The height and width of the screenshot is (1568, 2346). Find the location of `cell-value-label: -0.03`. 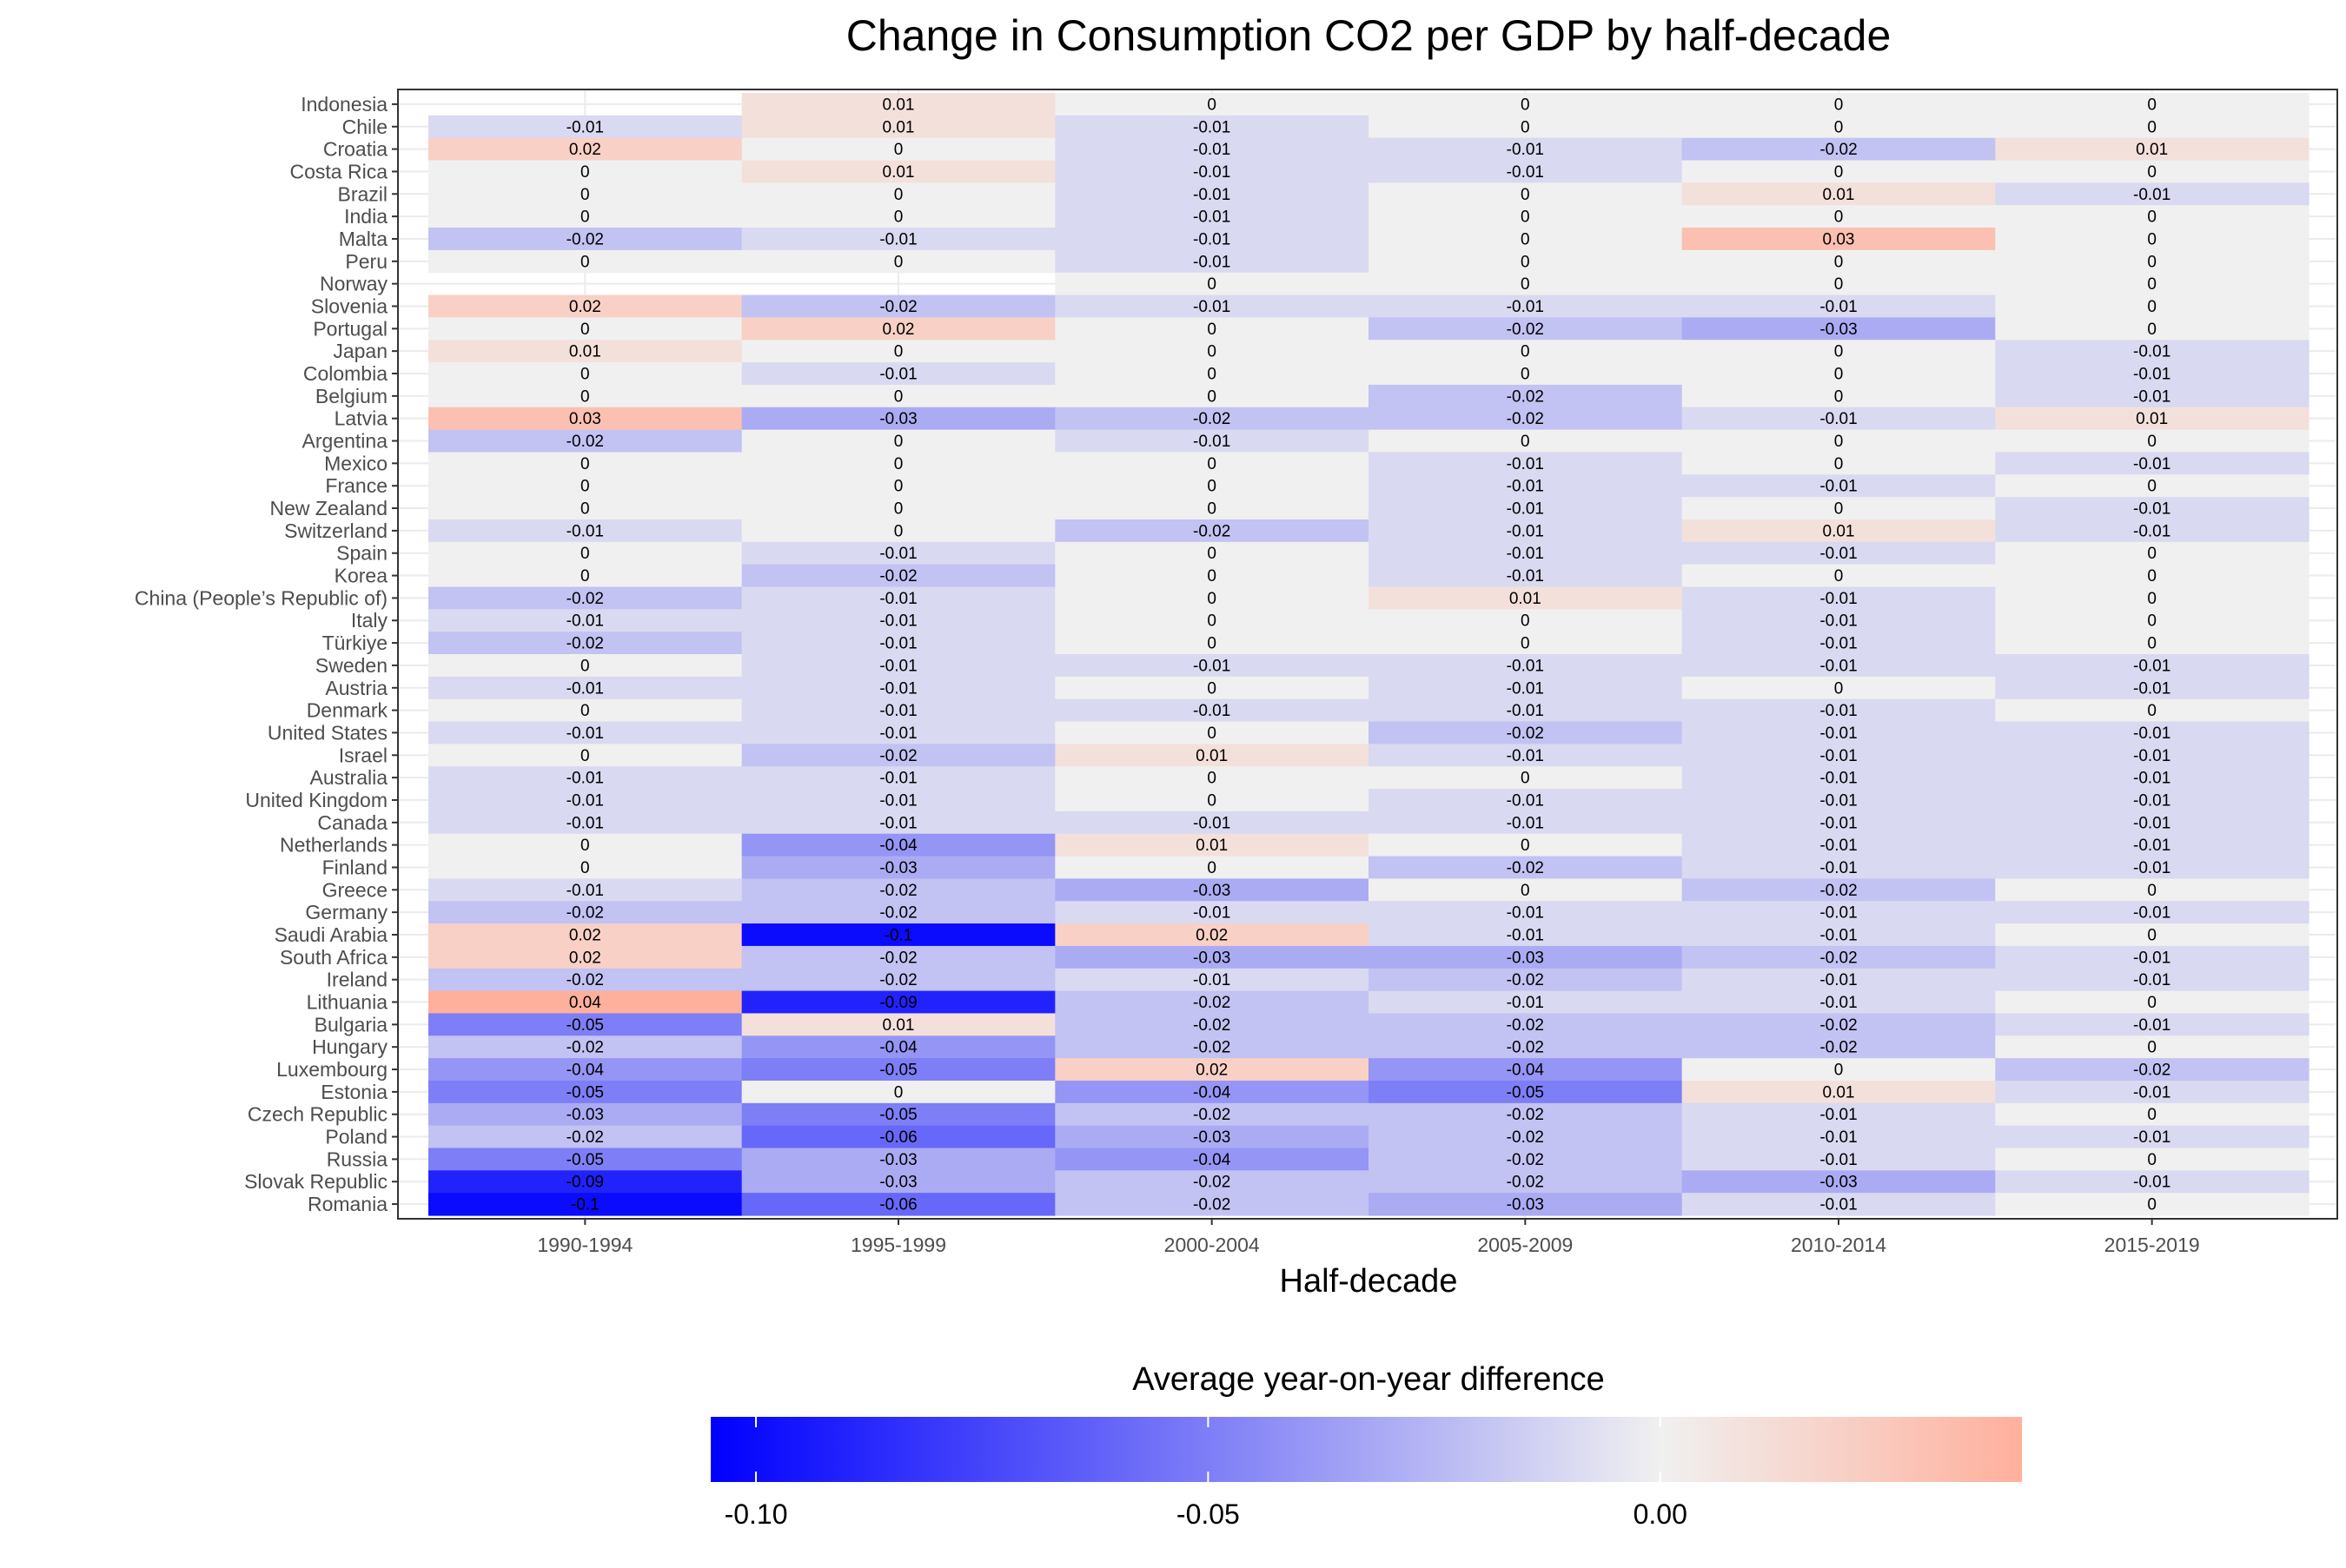

cell-value-label: -0.03 is located at coordinates (585, 1115).